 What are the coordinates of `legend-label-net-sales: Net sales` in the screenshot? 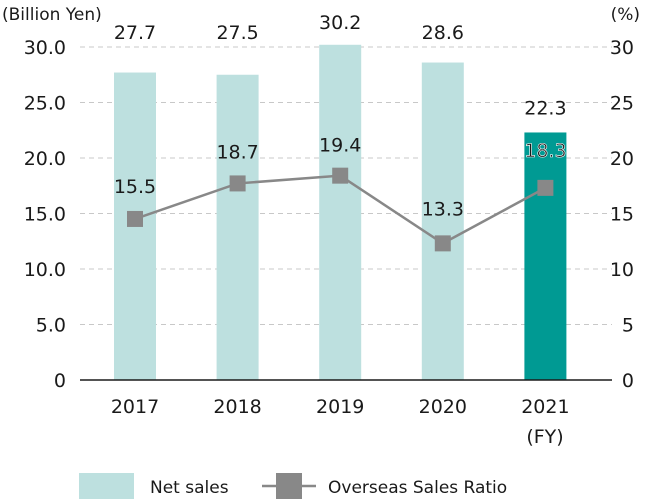 It's located at (189, 488).